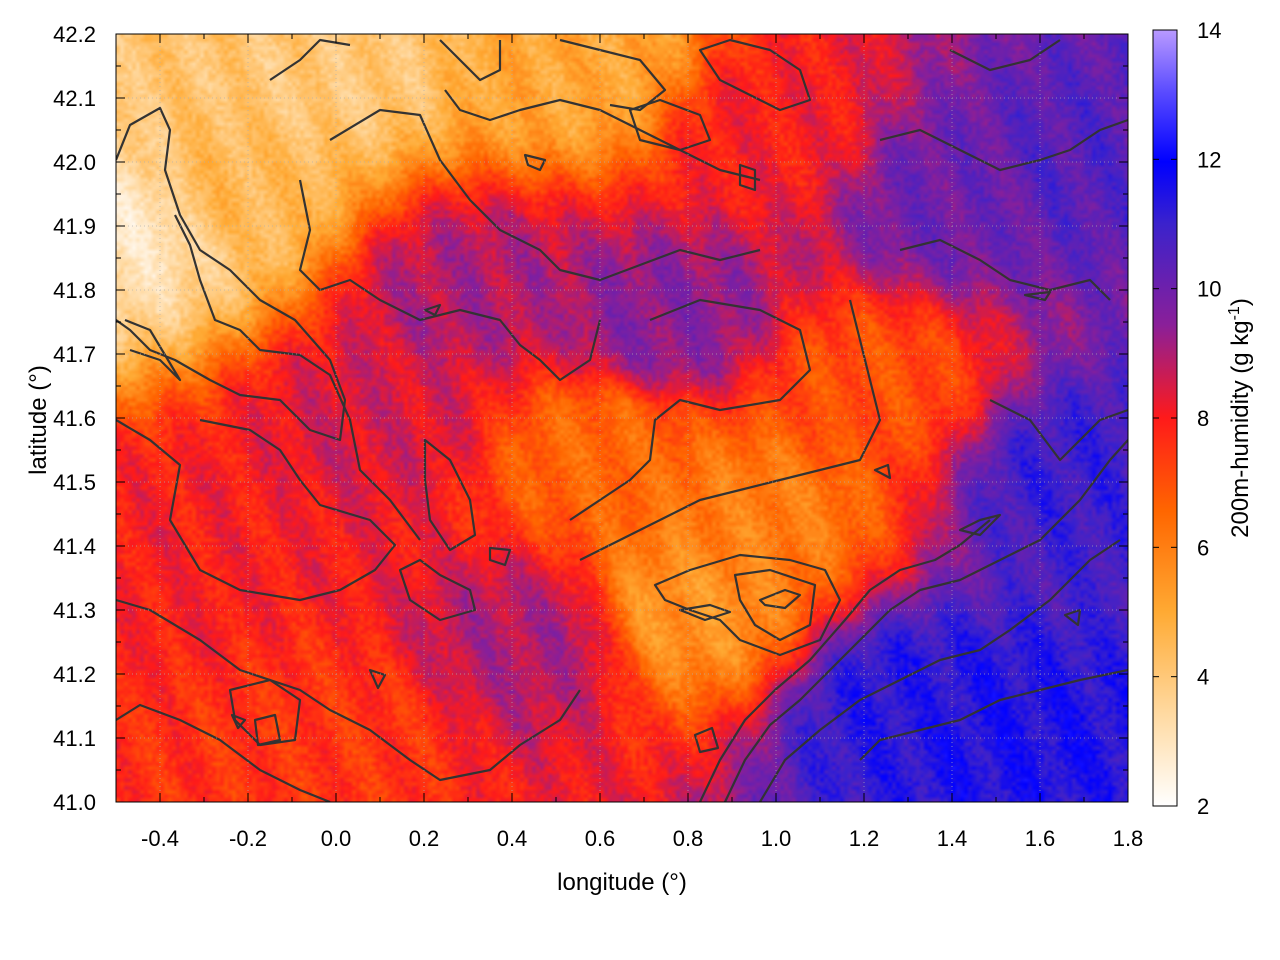 Image resolution: width=1280 pixels, height=960 pixels. I want to click on x-tick-label: 1.0, so click(776, 838).